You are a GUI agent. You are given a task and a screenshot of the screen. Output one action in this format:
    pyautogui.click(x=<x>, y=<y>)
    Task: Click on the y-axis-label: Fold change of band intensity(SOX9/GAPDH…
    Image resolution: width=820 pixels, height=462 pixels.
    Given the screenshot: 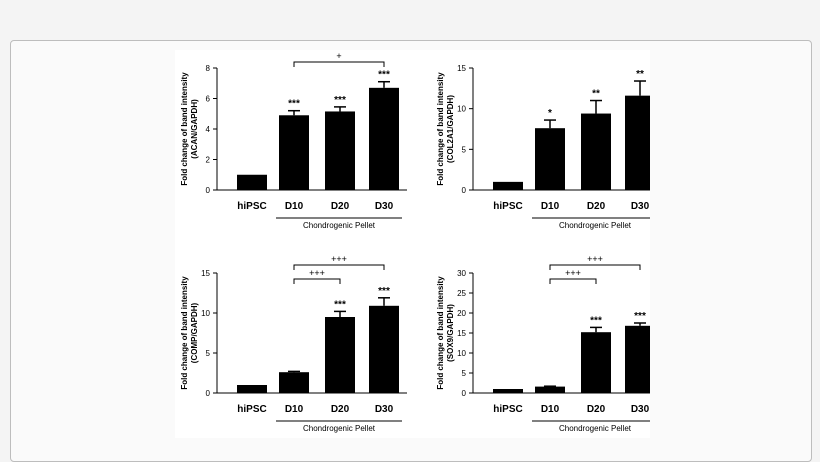 What is the action you would take?
    pyautogui.click(x=445, y=333)
    